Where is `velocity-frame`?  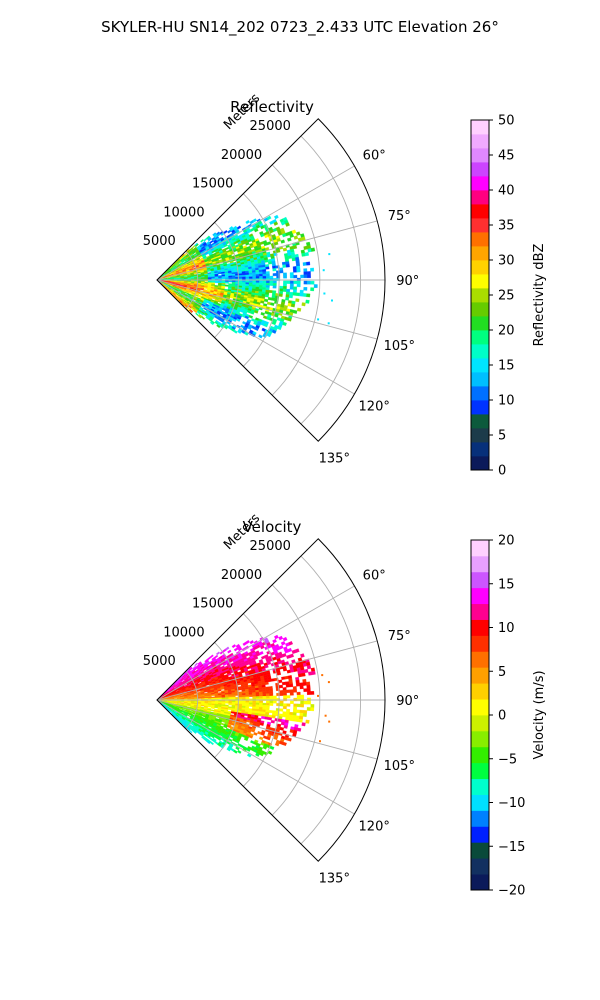
velocity-frame is located at coordinates (271, 700).